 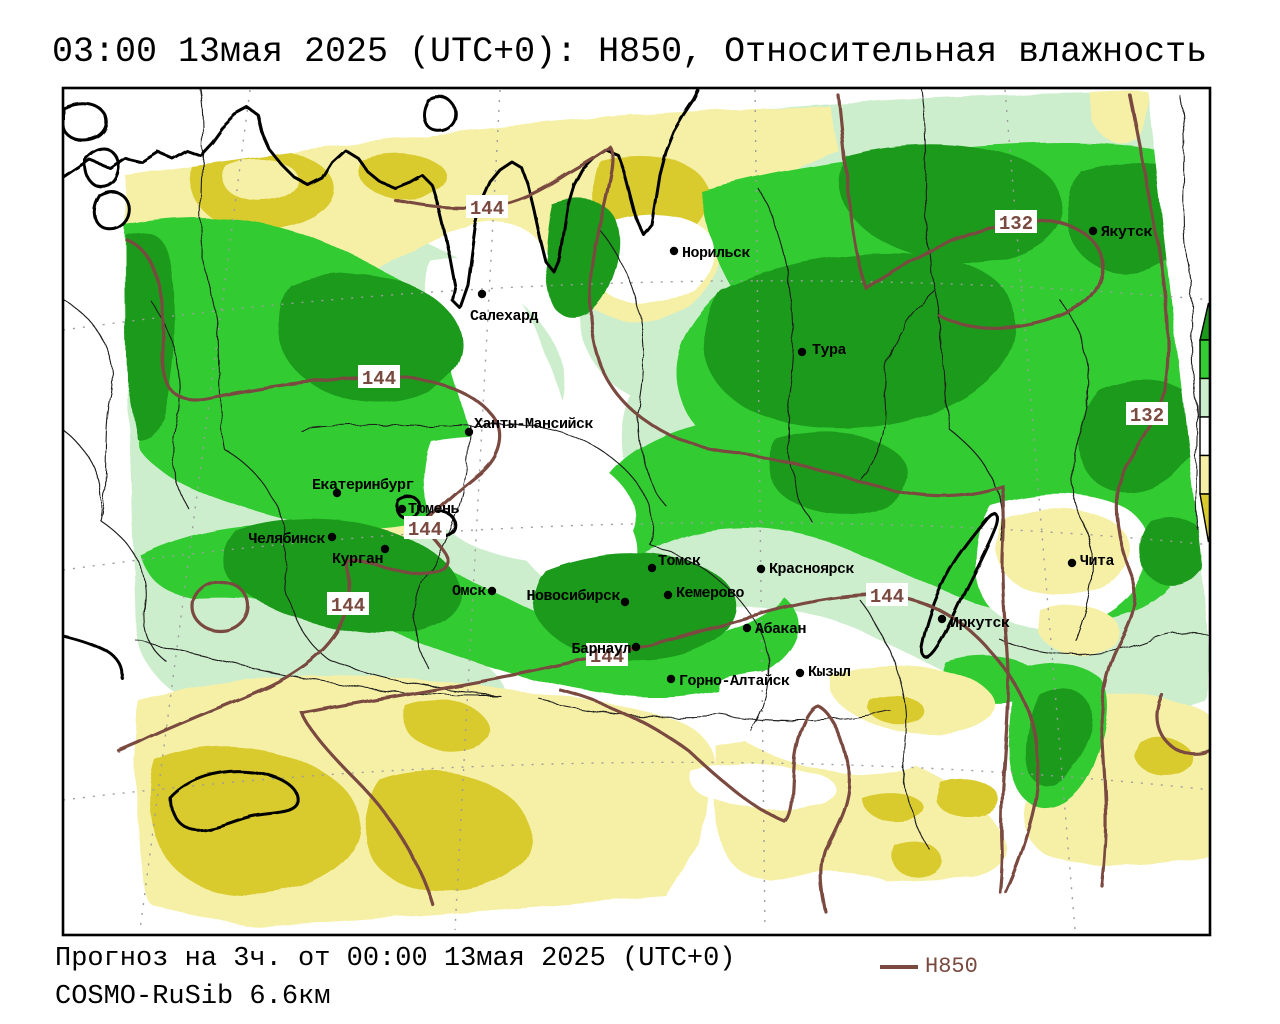 What do you see at coordinates (1235, 419) in the screenshot?
I see `colorbar-tick: 60` at bounding box center [1235, 419].